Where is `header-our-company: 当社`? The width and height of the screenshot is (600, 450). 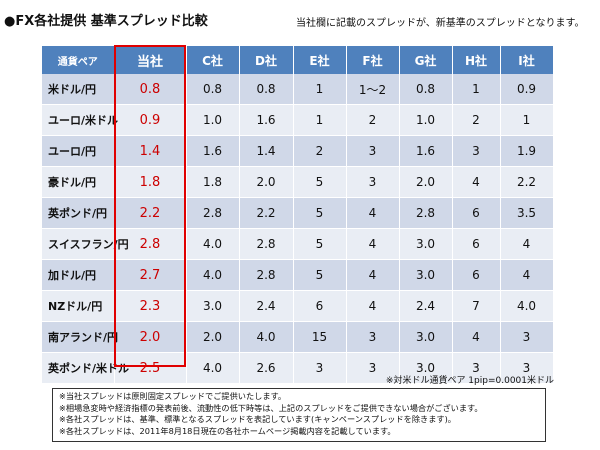
header-our-company: 当社 is located at coordinates (150, 60).